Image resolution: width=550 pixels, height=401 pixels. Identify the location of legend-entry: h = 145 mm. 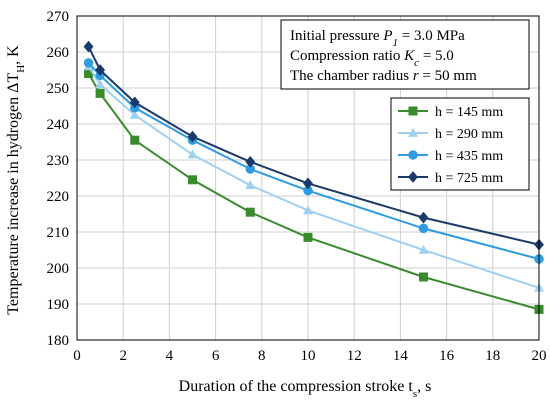
(450, 112).